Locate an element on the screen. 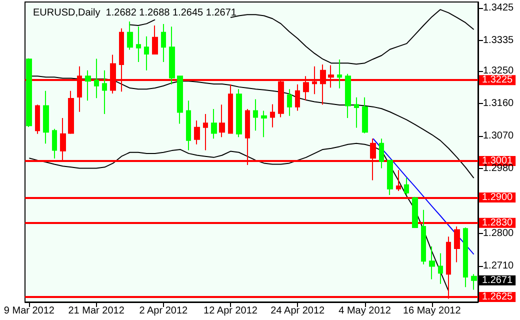 The image size is (520, 320). y-tick-label: 1.3335 is located at coordinates (498, 40).